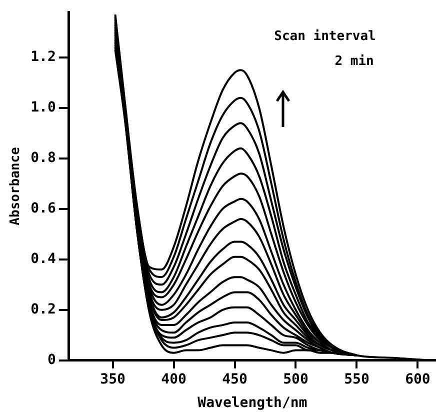 The image size is (436, 418). What do you see at coordinates (43, 57) in the screenshot?
I see `y-tick-label: 1.2` at bounding box center [43, 57].